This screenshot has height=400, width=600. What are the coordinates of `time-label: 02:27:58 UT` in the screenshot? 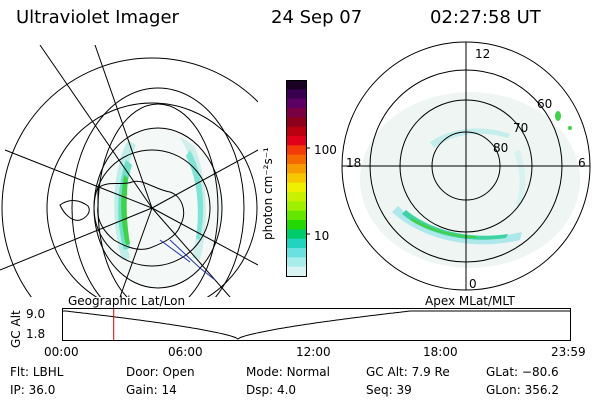 It's located at (485, 17).